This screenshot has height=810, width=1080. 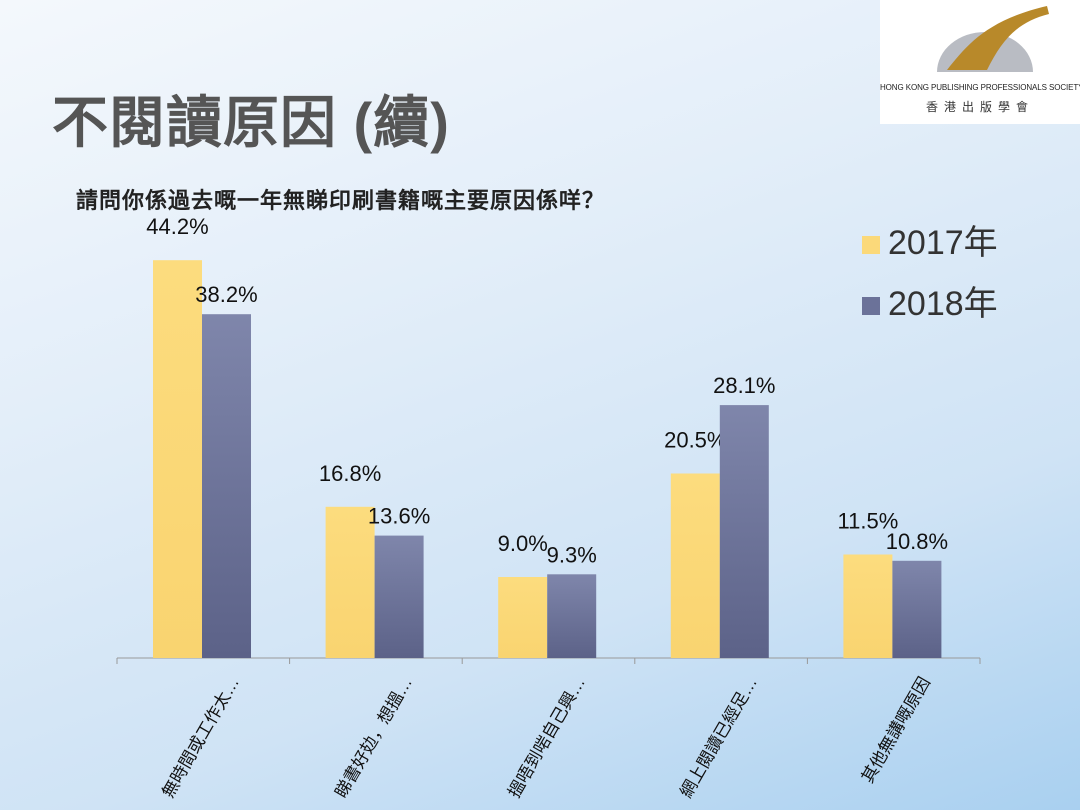 What do you see at coordinates (917, 541) in the screenshot?
I see `data-label: 10.8%` at bounding box center [917, 541].